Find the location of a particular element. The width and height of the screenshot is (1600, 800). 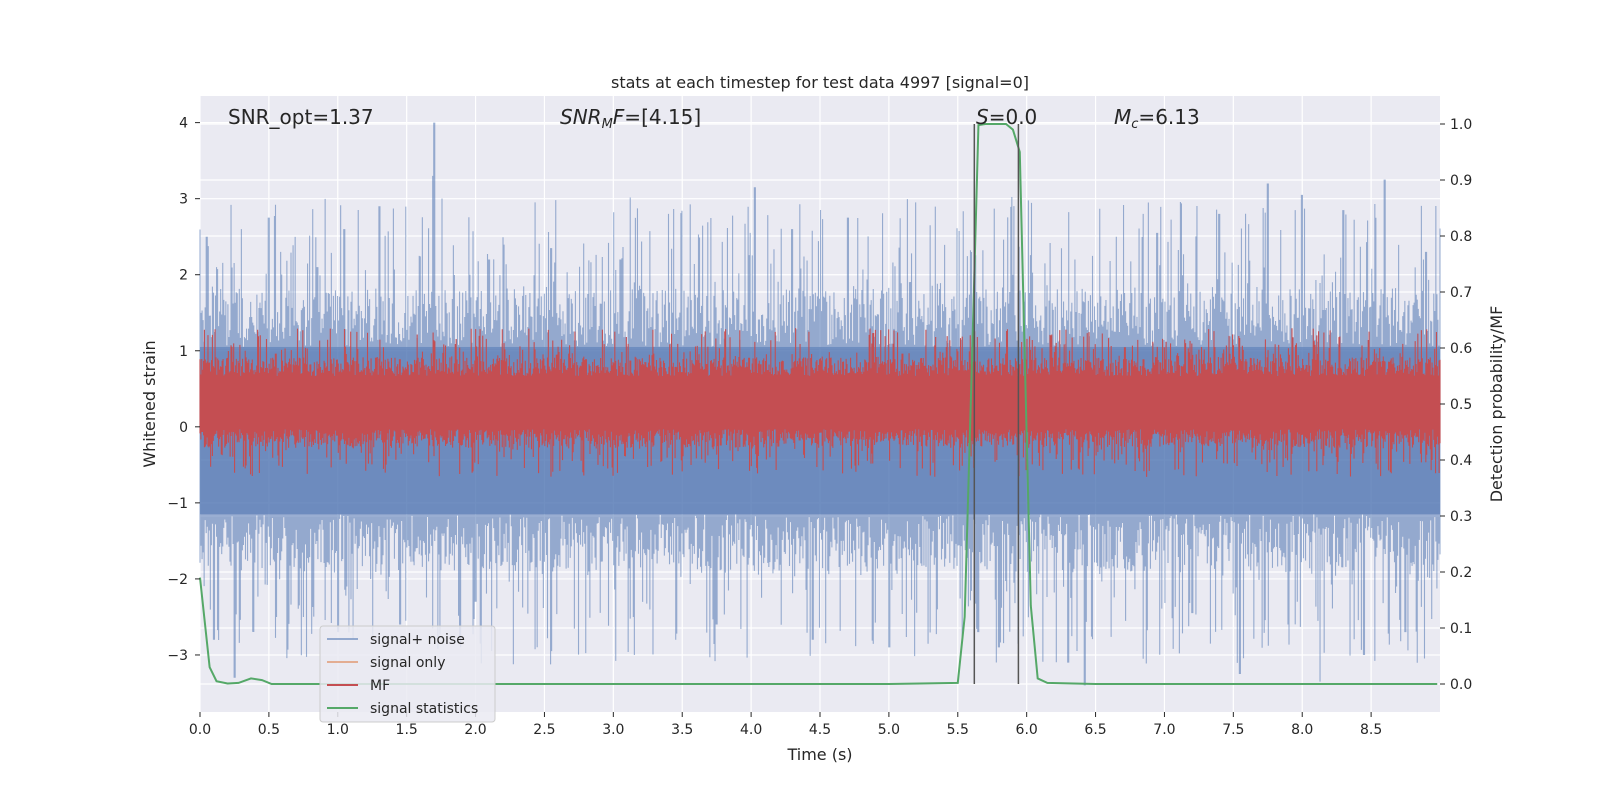

y-right-tick-label: 0.4 is located at coordinates (1461, 461).